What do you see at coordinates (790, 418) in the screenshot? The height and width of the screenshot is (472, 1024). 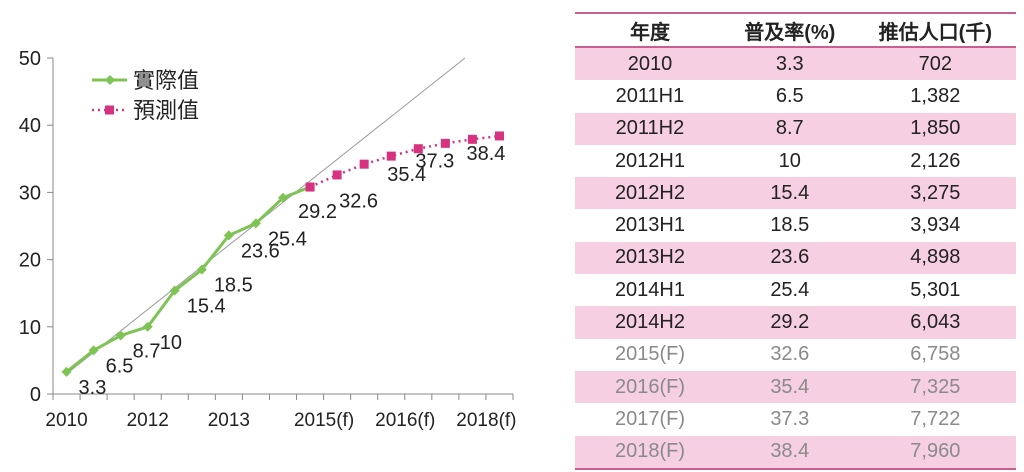 I see `cell-rate: 37.3` at bounding box center [790, 418].